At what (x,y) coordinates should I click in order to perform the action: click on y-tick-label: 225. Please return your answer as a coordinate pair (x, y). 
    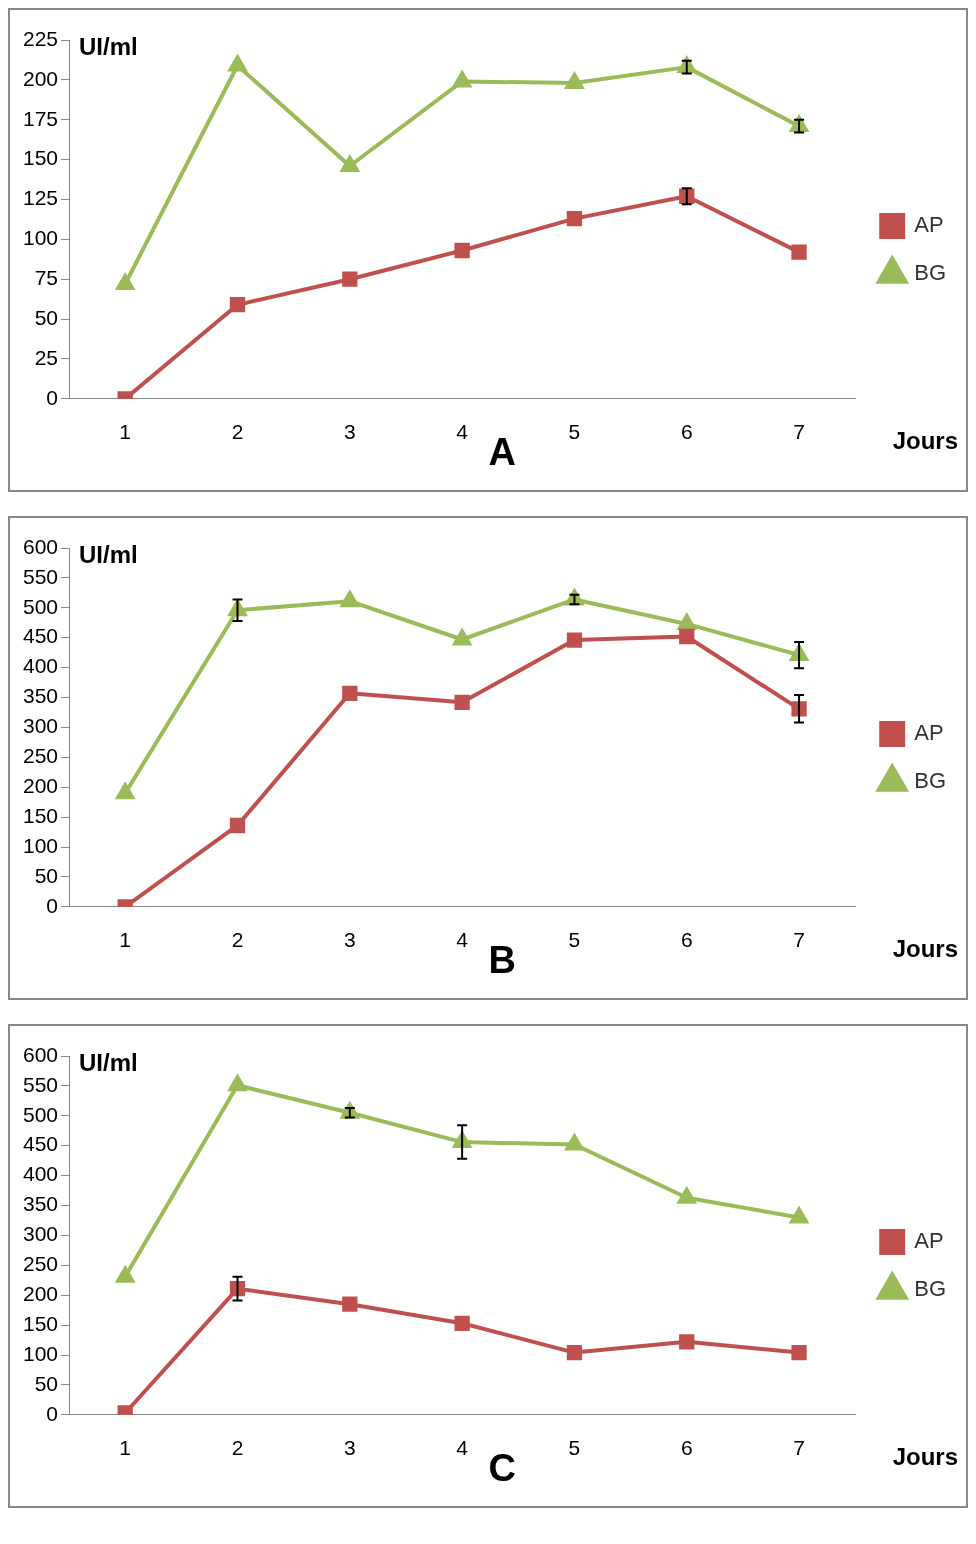
    Looking at the image, I should click on (40, 38).